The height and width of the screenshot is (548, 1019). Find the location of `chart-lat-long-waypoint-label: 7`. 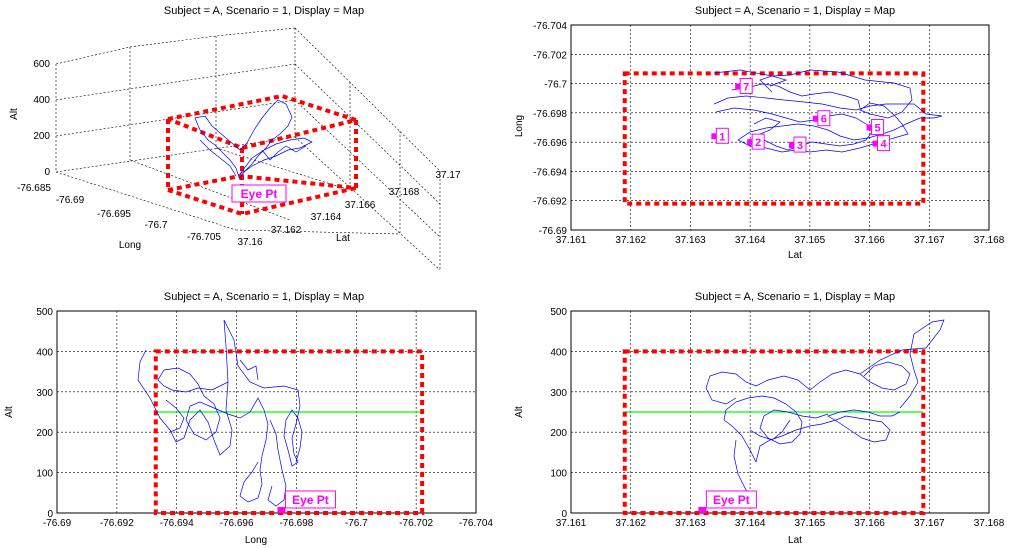

chart-lat-long-waypoint-label: 7 is located at coordinates (746, 88).